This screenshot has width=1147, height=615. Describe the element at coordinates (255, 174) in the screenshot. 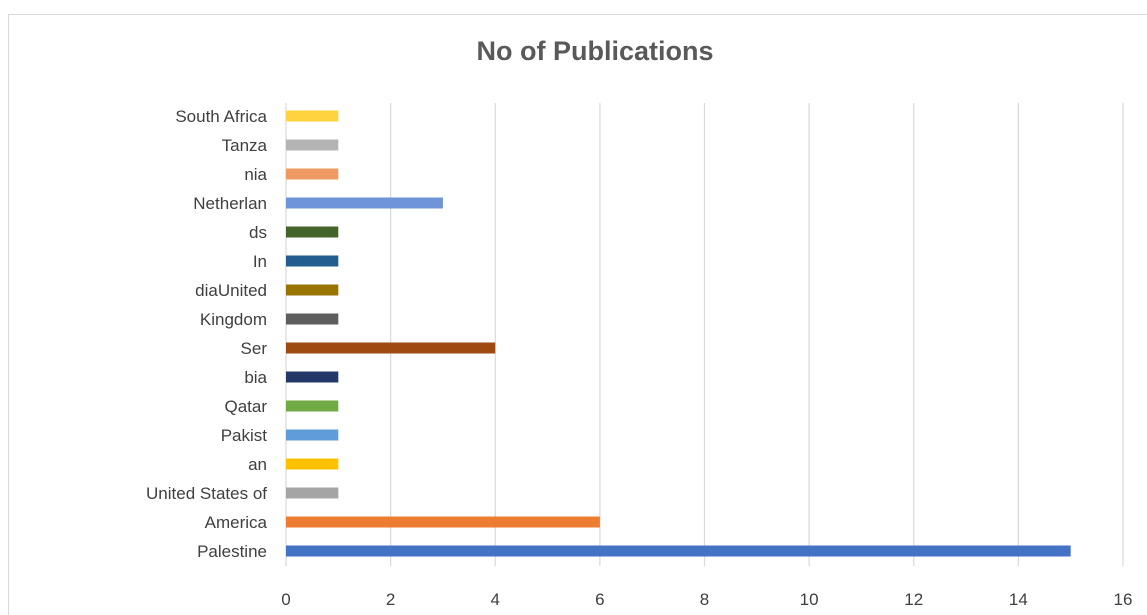

I see `category-label: nia` at that location.